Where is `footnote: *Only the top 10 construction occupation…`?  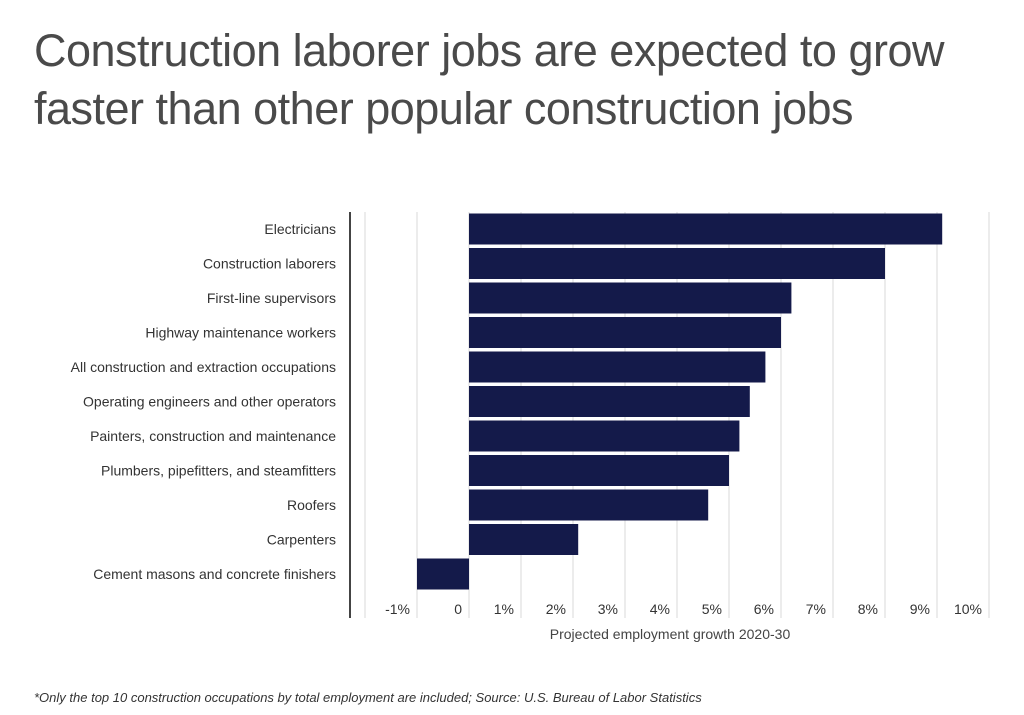 footnote: *Only the top 10 construction occupation… is located at coordinates (368, 697).